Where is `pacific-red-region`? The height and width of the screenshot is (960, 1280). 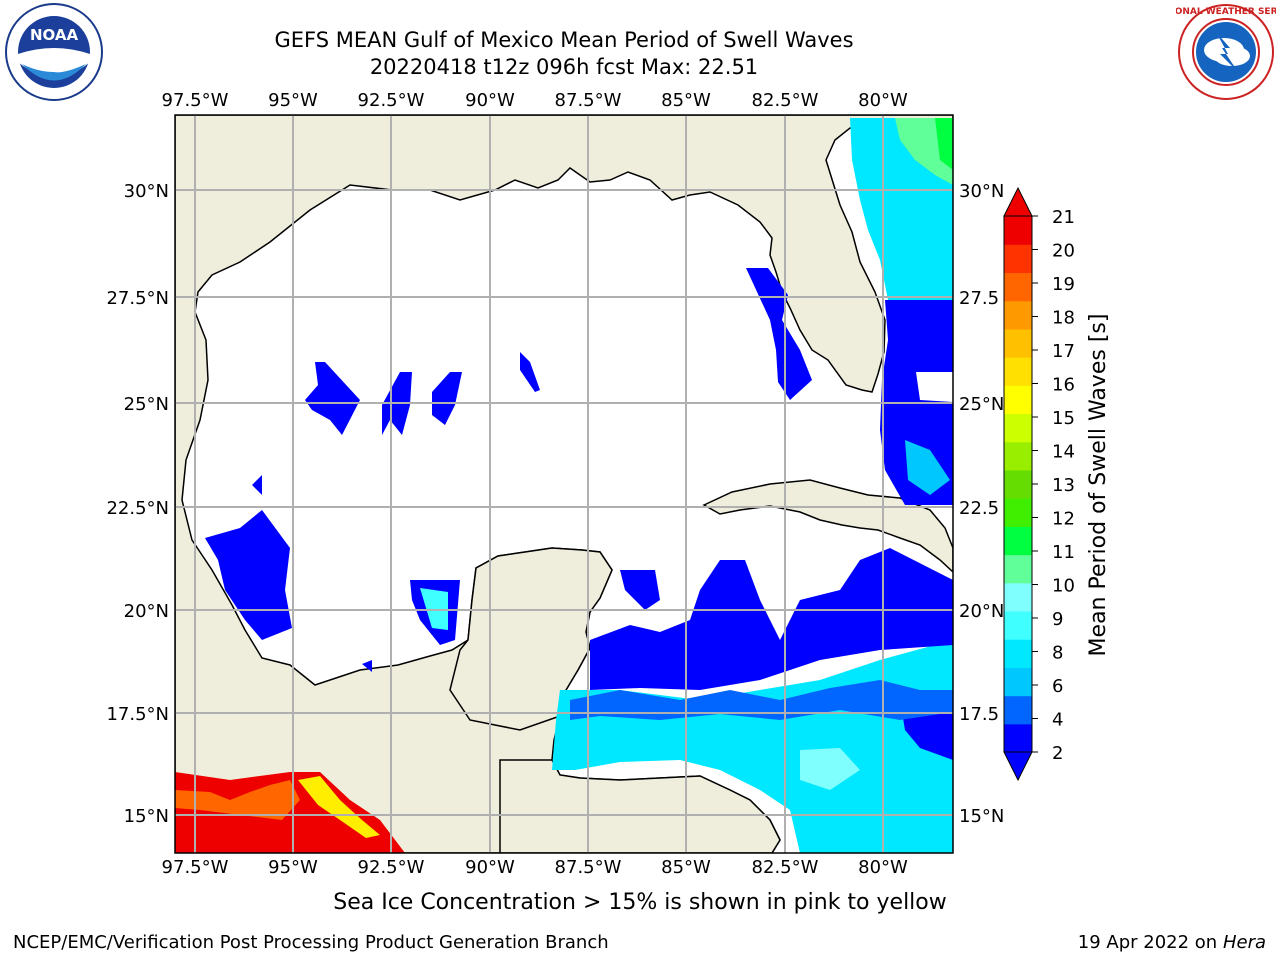
pacific-red-region is located at coordinates (290, 812).